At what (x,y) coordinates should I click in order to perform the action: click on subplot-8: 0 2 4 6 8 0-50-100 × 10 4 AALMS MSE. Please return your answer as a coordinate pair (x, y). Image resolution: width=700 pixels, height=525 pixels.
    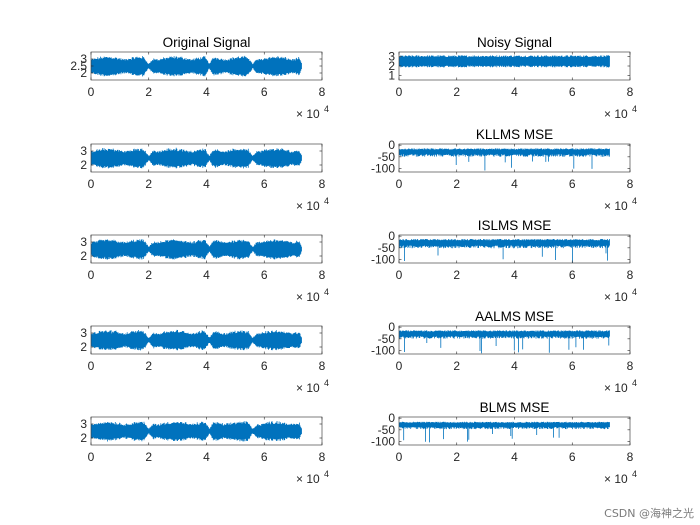
    Looking at the image, I should click on (504, 352).